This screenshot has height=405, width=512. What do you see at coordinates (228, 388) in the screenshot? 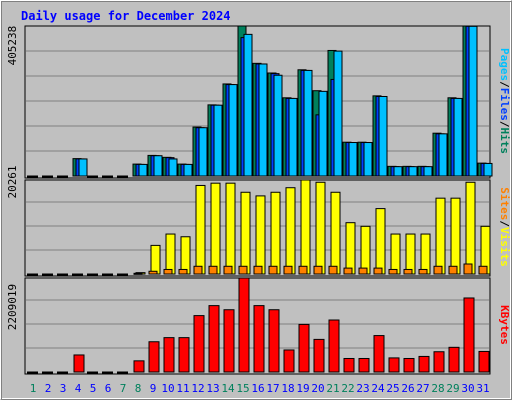
I see `day-label: 14` at bounding box center [228, 388].